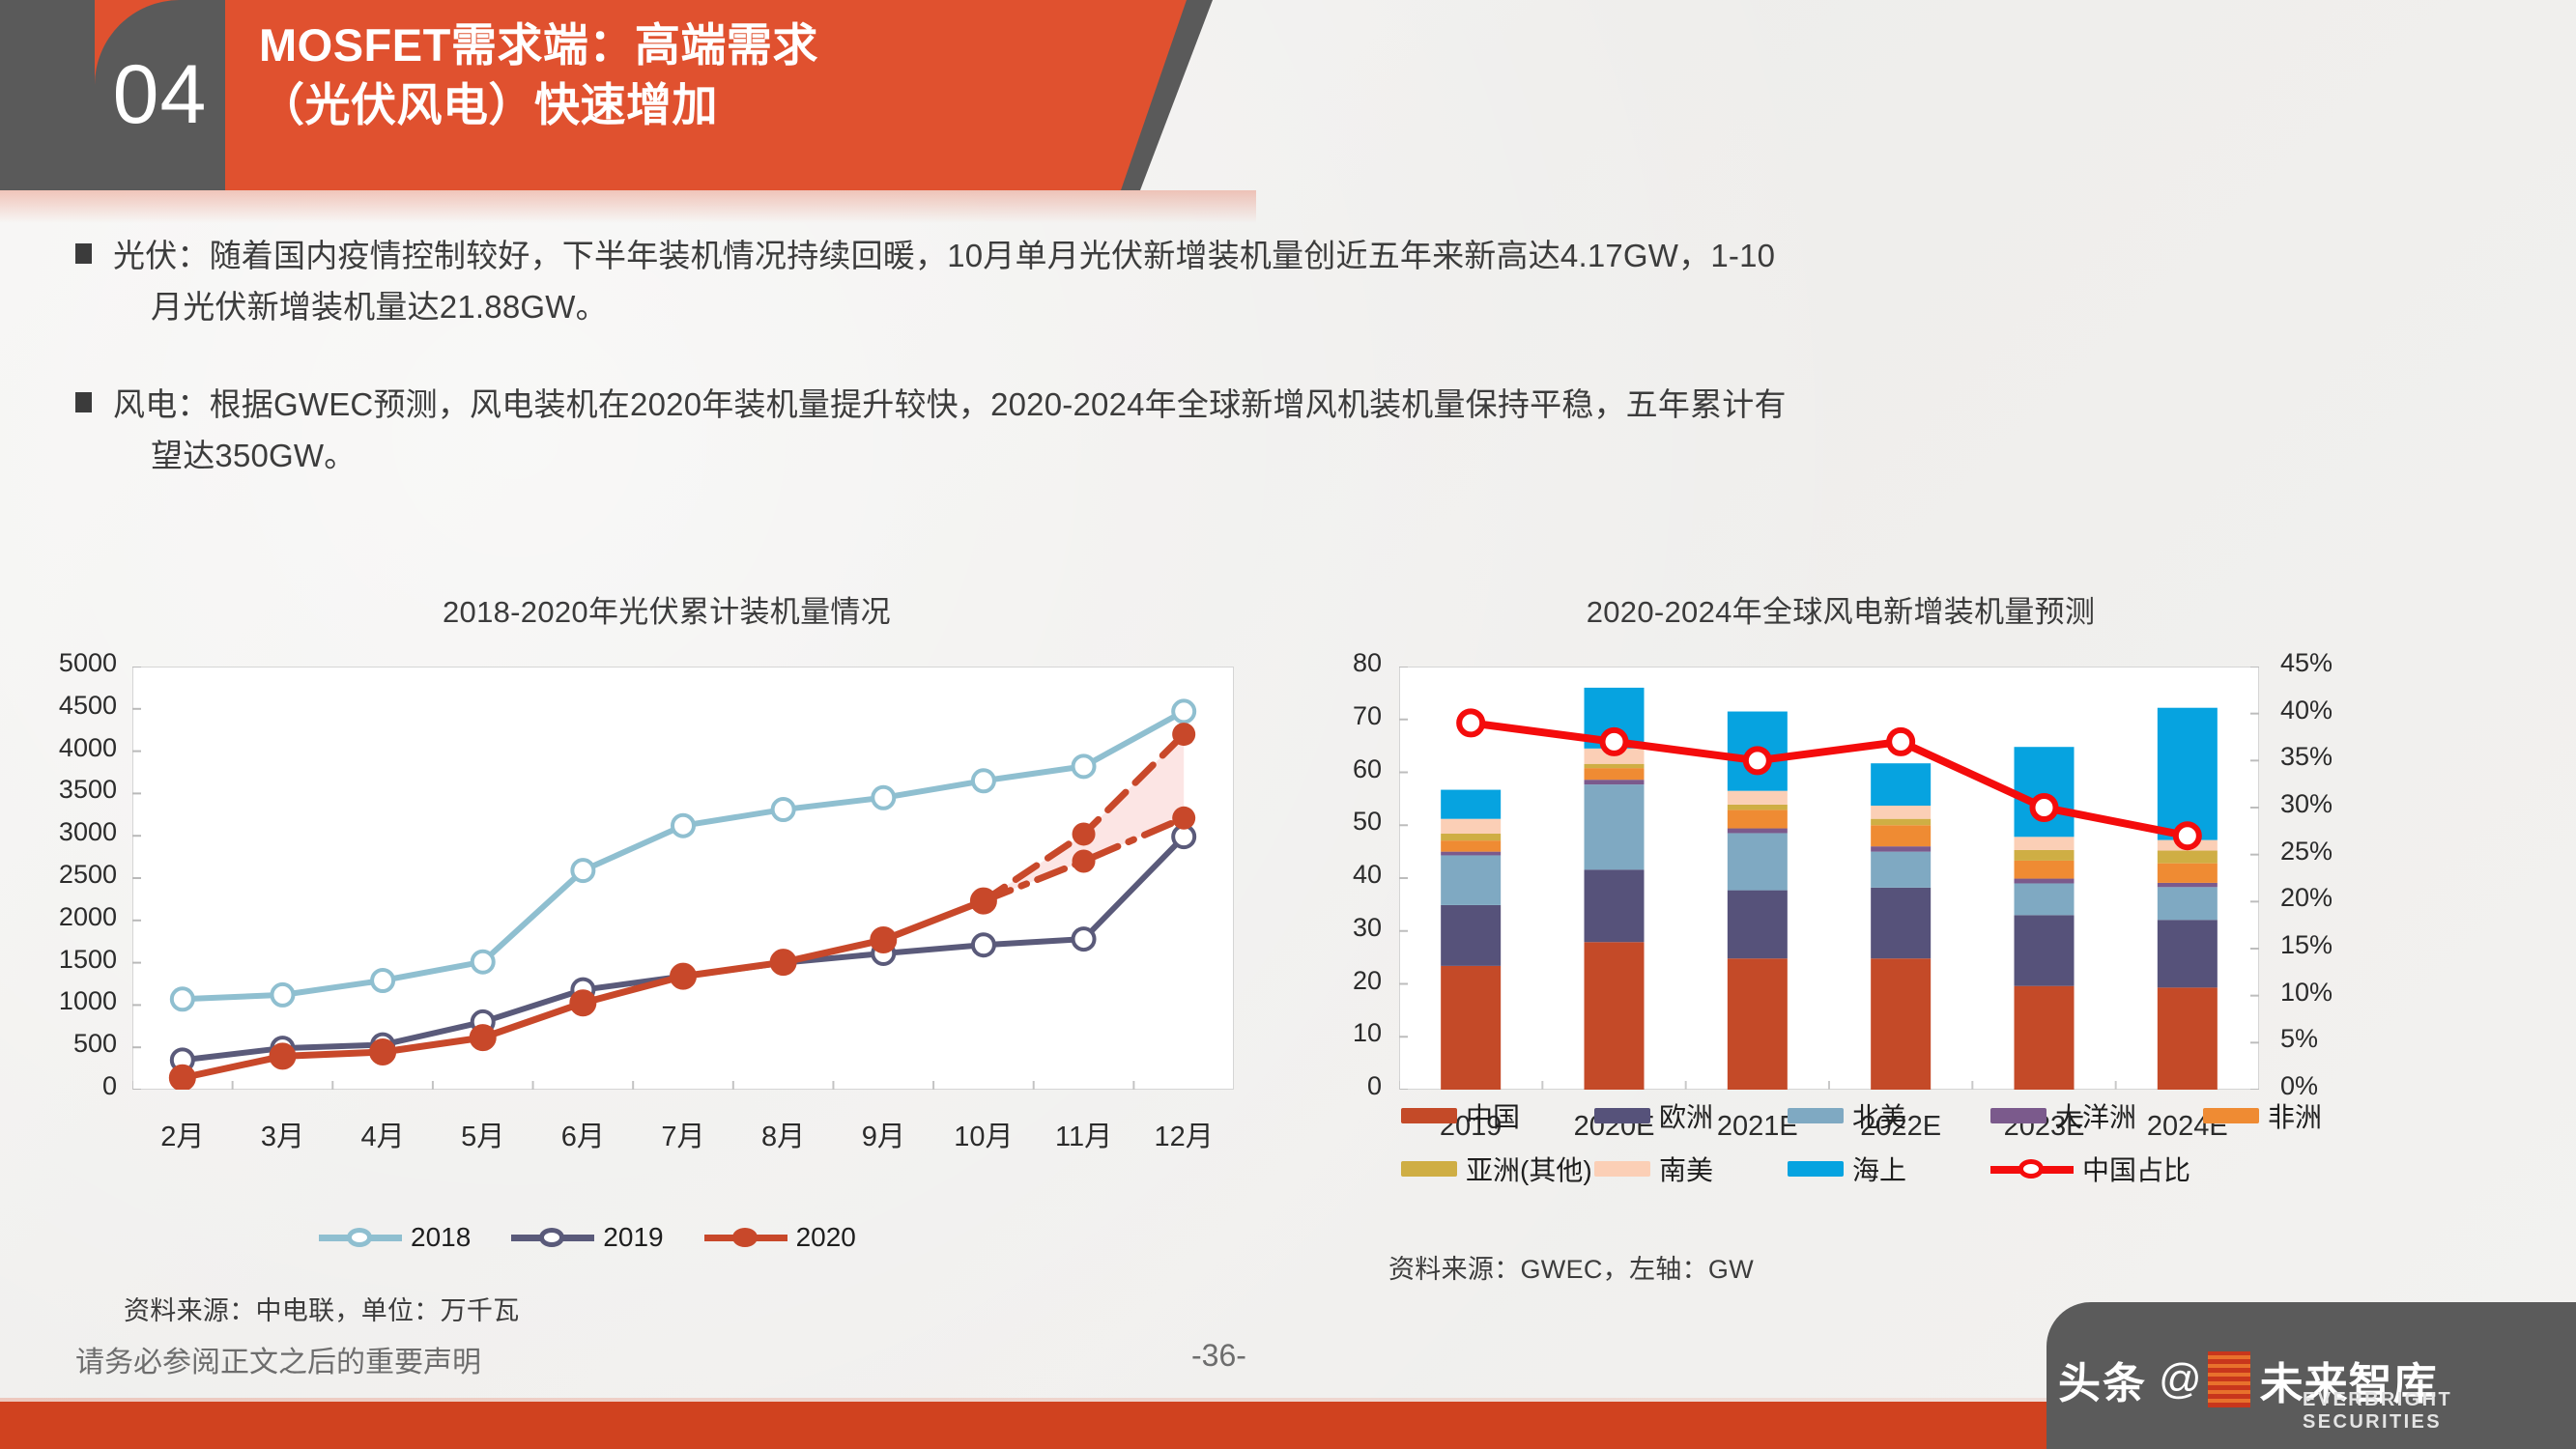 This screenshot has height=1449, width=2576. Describe the element at coordinates (1374, 1085) in the screenshot. I see `right-y-tick-label: 0` at that location.